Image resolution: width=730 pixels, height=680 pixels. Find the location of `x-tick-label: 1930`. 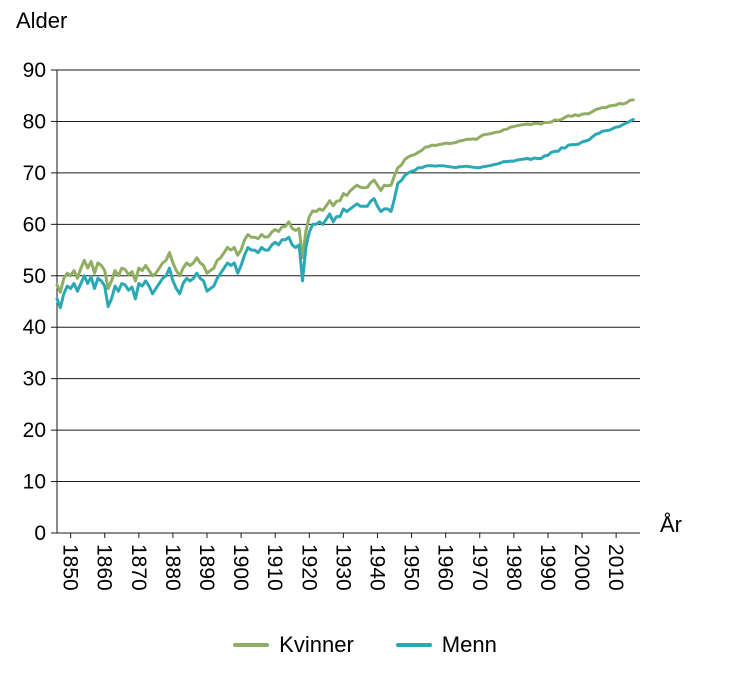

x-tick-label: 1930 is located at coordinates (342, 567).